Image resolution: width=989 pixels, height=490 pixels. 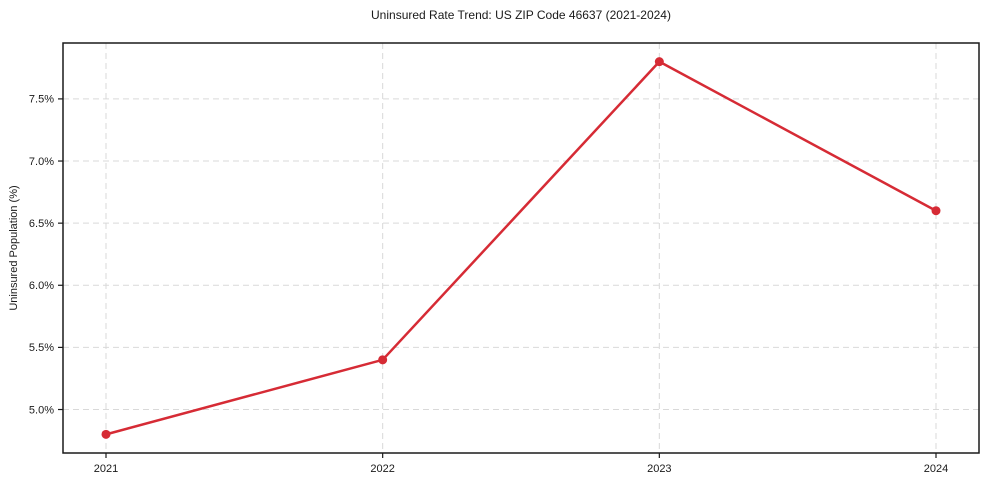 What do you see at coordinates (382, 469) in the screenshot?
I see `x-tick-label: 2022` at bounding box center [382, 469].